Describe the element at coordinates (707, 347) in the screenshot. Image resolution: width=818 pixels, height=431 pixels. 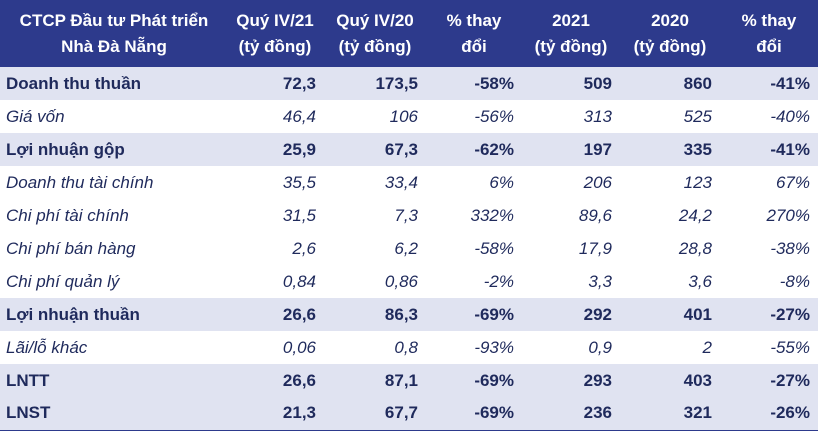
I see `cell-year-2020: 2` at that location.